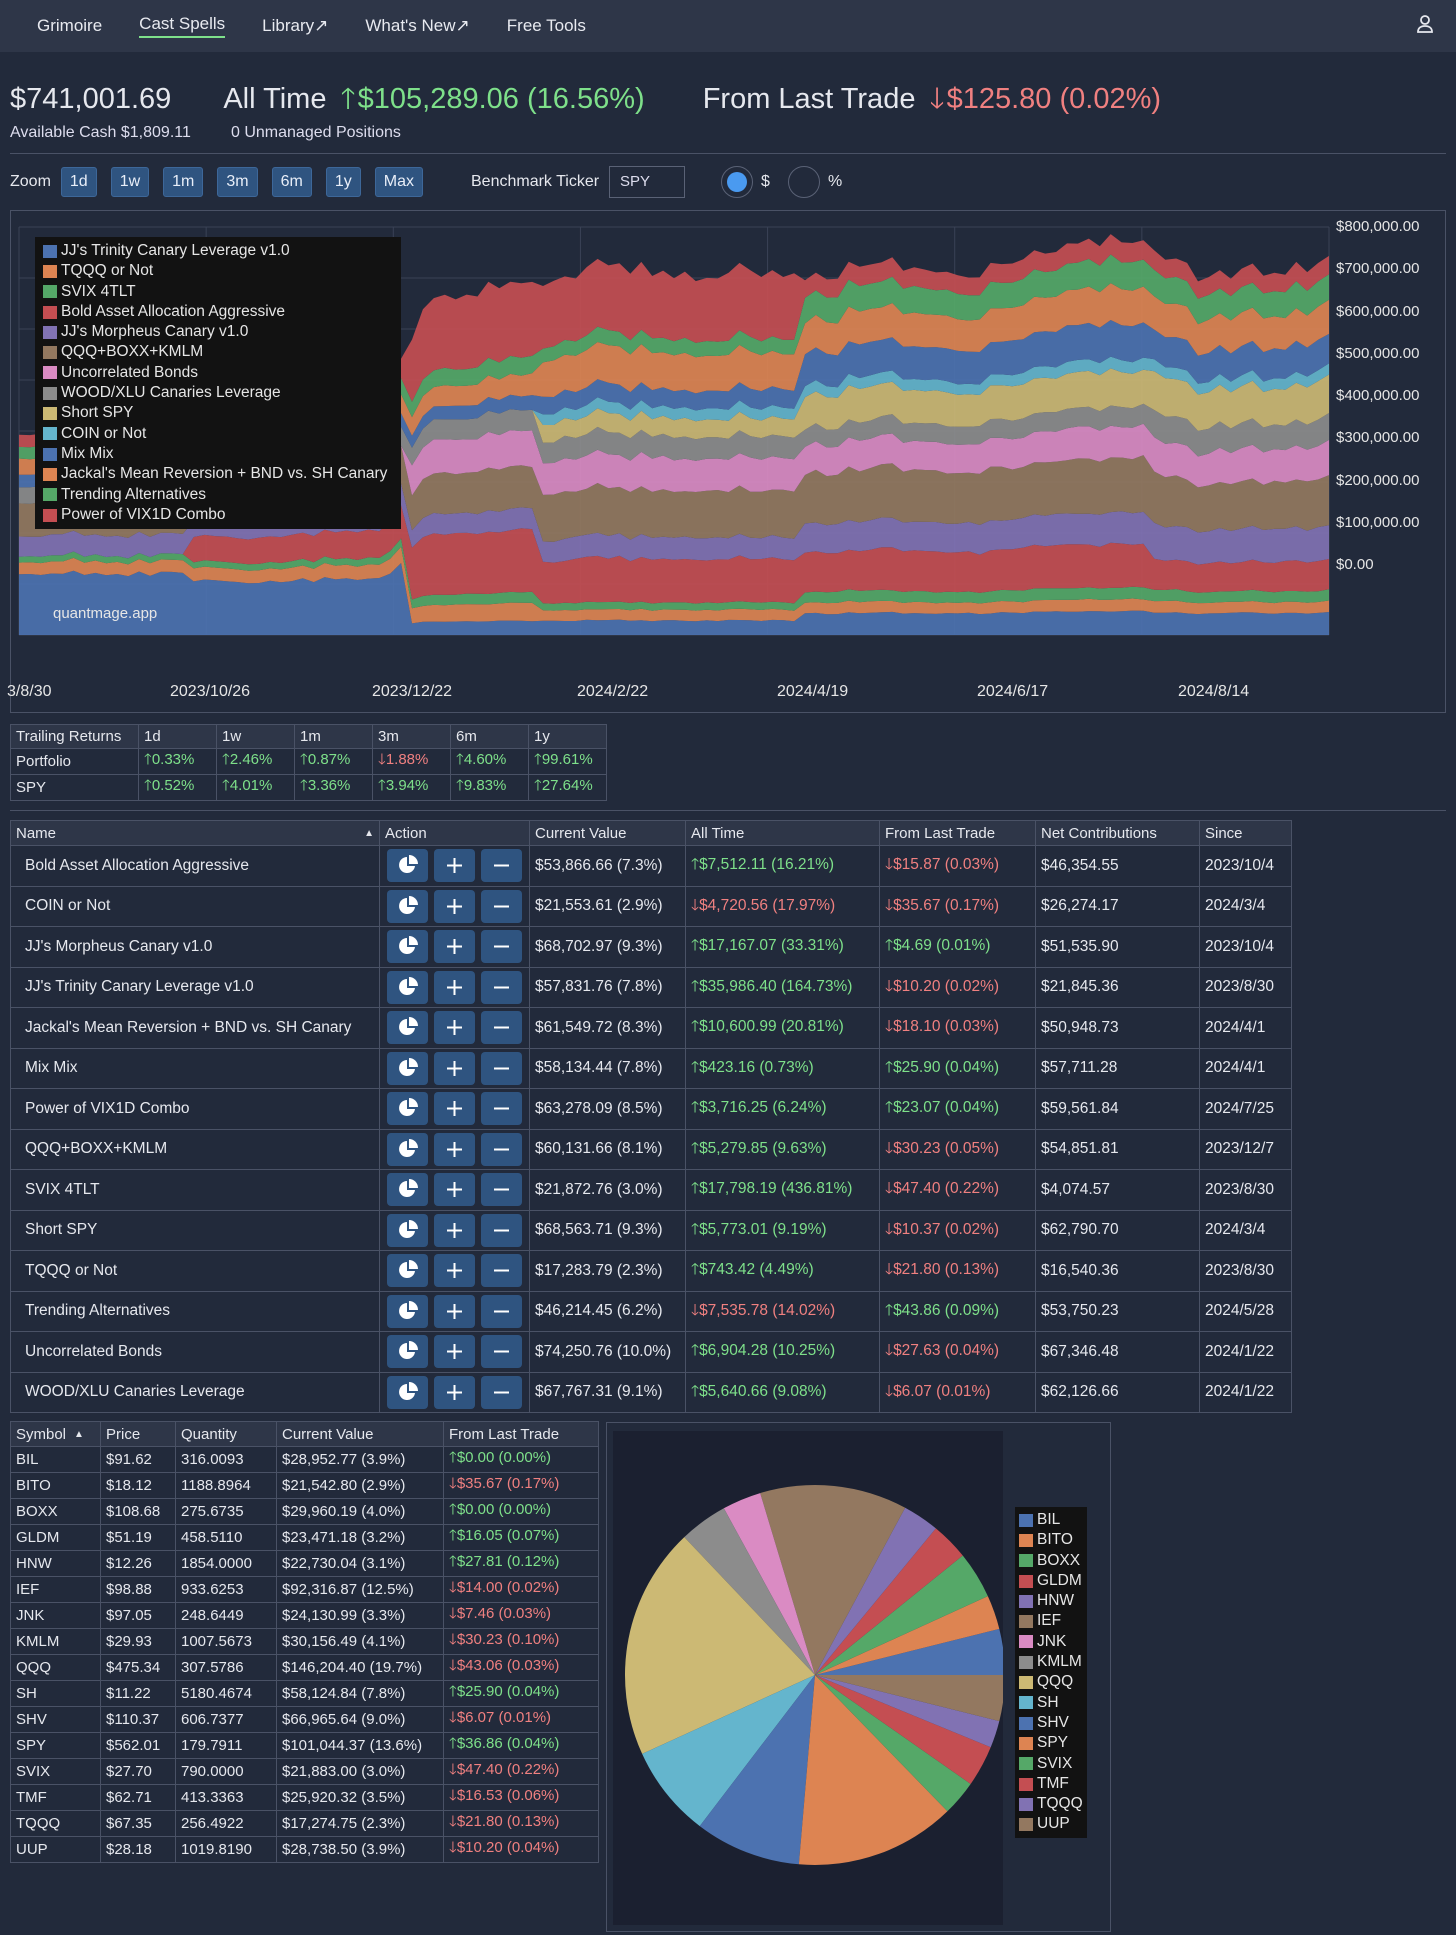 The height and width of the screenshot is (1935, 1456). I want to click on symbol: TQQQ, so click(55, 1823).